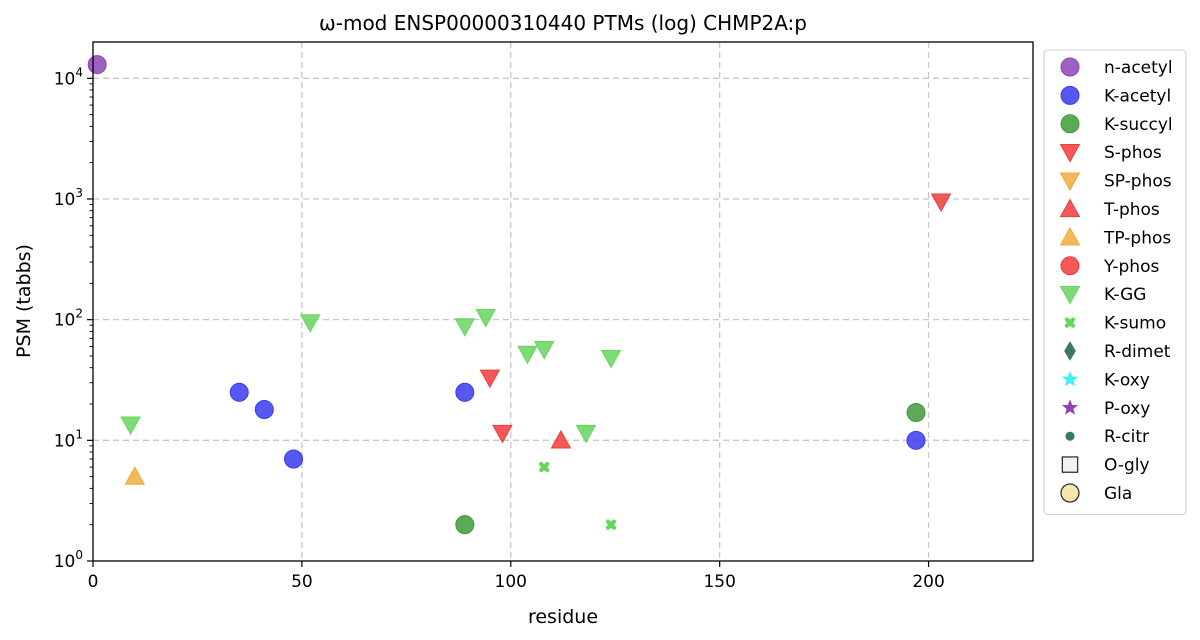 This screenshot has width=1200, height=640. I want to click on legend-item: K-oxy, so click(1105, 380).